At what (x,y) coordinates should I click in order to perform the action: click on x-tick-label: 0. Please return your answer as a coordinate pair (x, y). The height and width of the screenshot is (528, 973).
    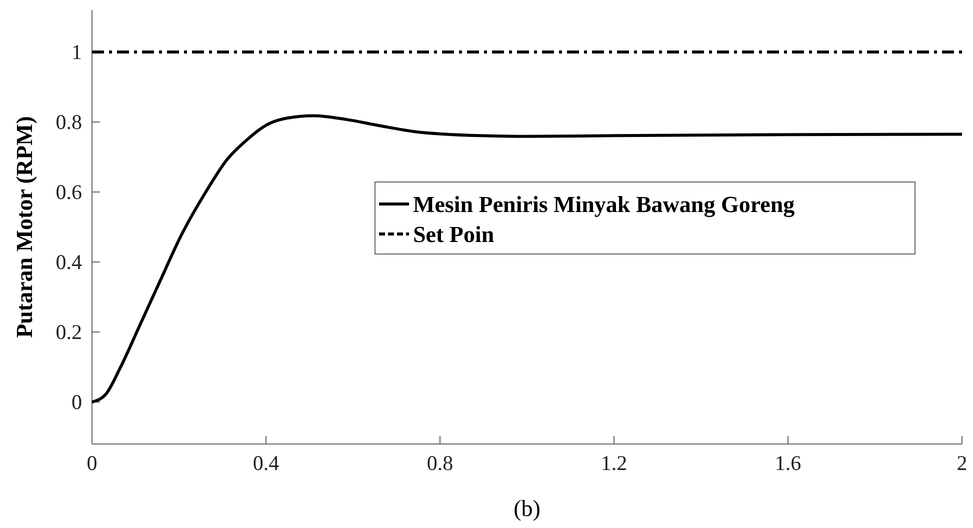
    Looking at the image, I should click on (92, 463).